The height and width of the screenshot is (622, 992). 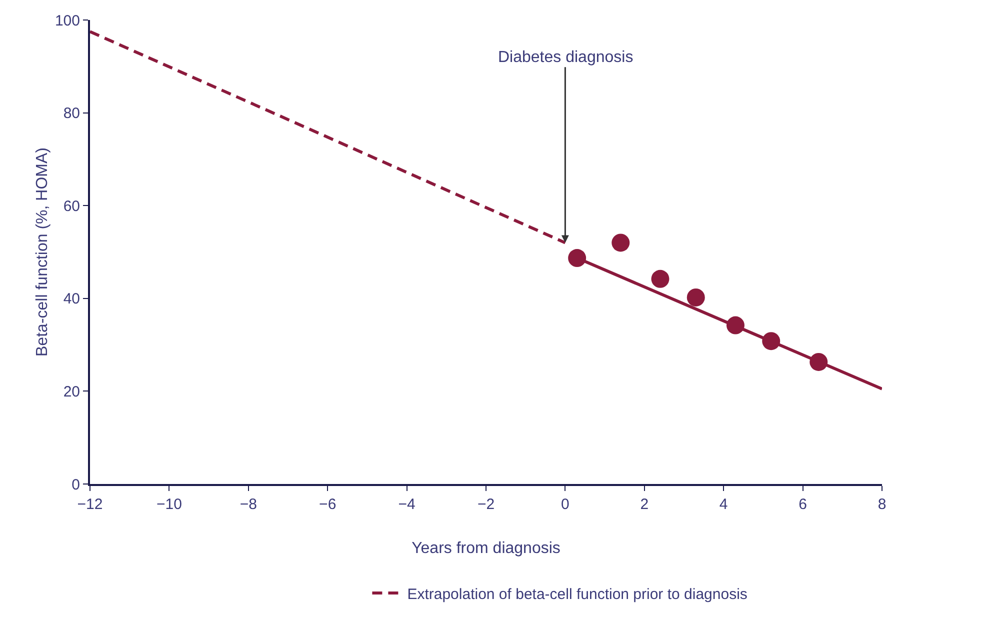 What do you see at coordinates (71, 299) in the screenshot?
I see `y-tick-label: 40` at bounding box center [71, 299].